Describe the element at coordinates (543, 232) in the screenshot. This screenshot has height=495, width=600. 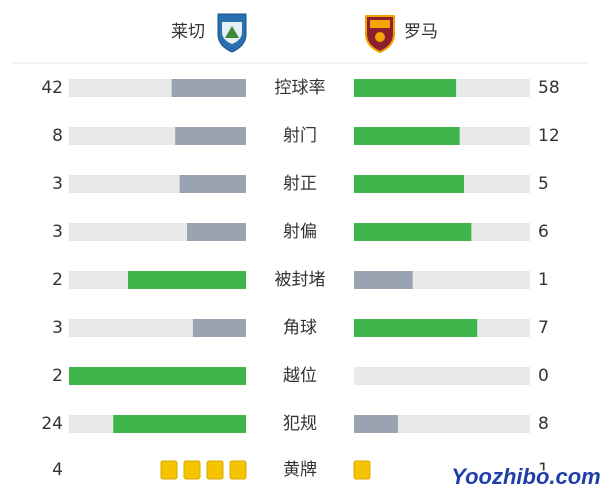
I see `away-value: 6` at that location.